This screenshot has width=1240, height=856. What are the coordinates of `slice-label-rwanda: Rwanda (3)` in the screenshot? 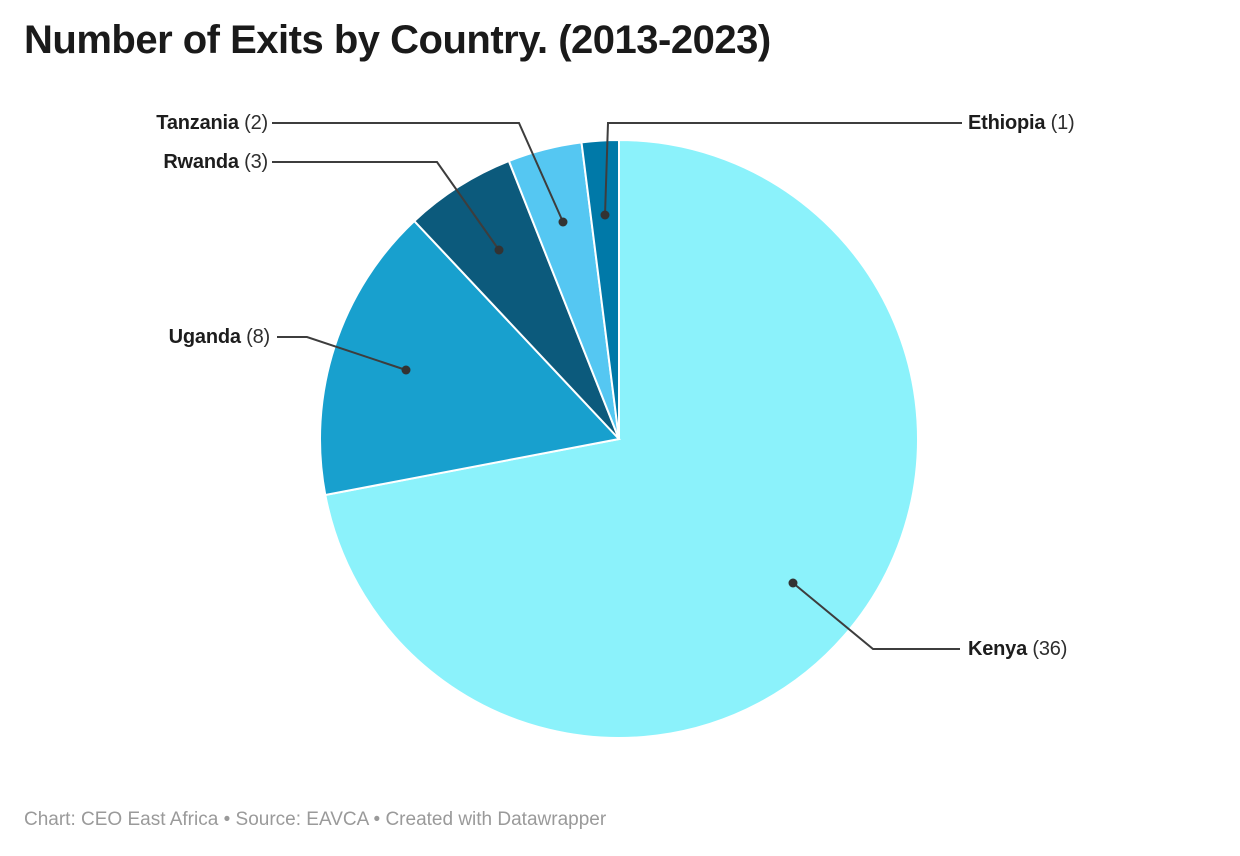 It's located at (215, 162).